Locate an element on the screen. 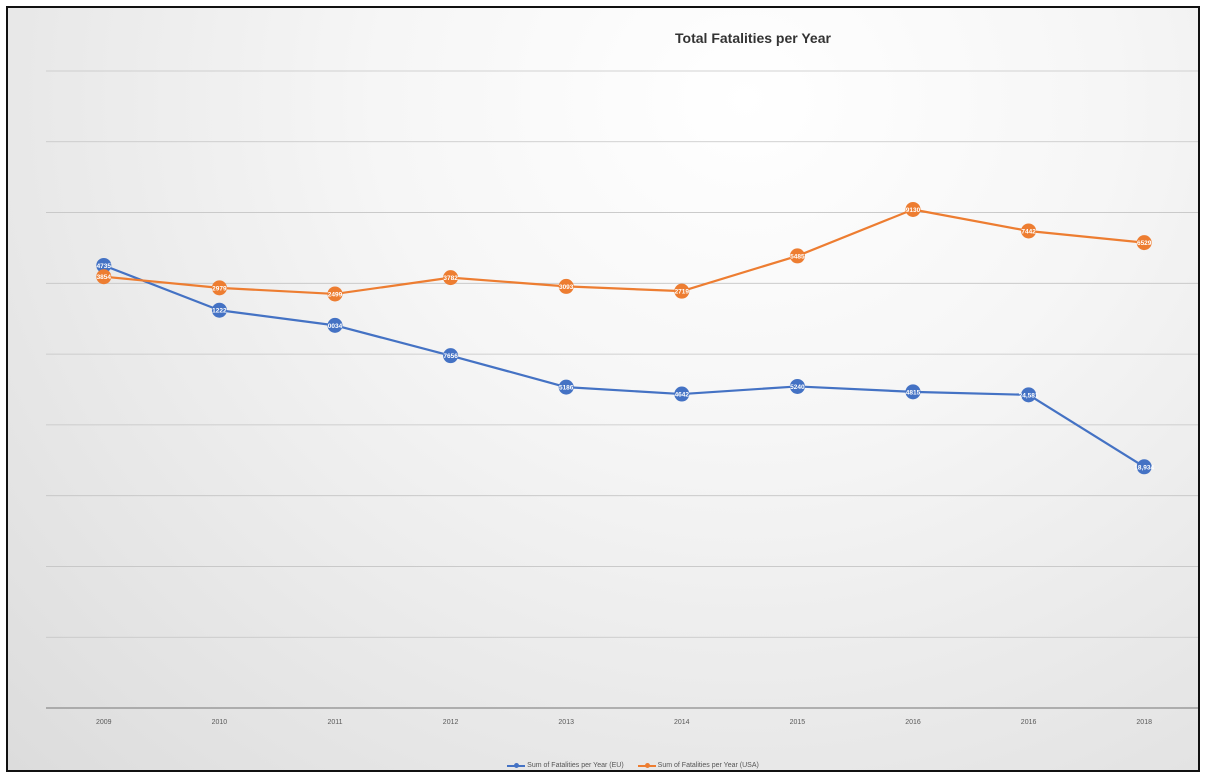 The width and height of the screenshot is (1208, 778). data-label: 3093 is located at coordinates (566, 287).